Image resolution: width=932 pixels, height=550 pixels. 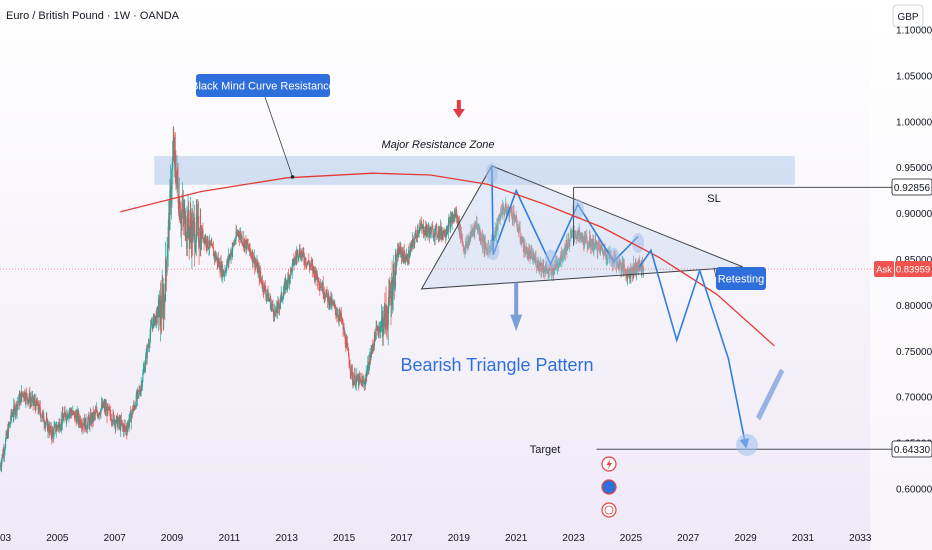 I want to click on currency-button, so click(x=908, y=16).